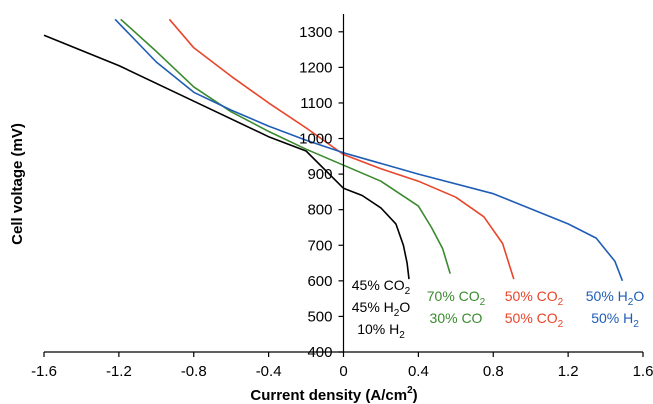 The width and height of the screenshot is (653, 404). Describe the element at coordinates (615, 298) in the screenshot. I see `composition-label: 50% H2O` at that location.